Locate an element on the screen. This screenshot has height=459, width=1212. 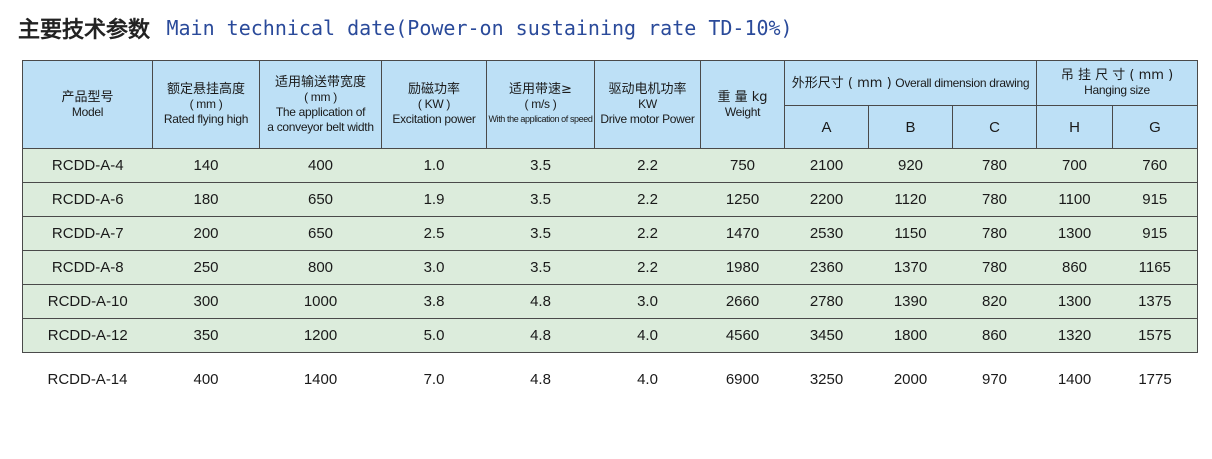
cell-width: 1000 is located at coordinates (320, 301).